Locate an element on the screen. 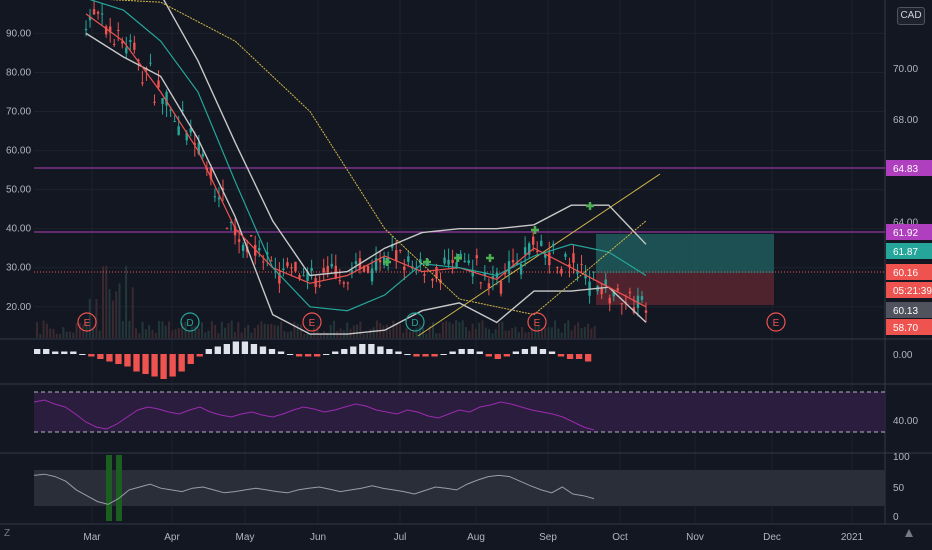  buy-signals is located at coordinates (488, 234).